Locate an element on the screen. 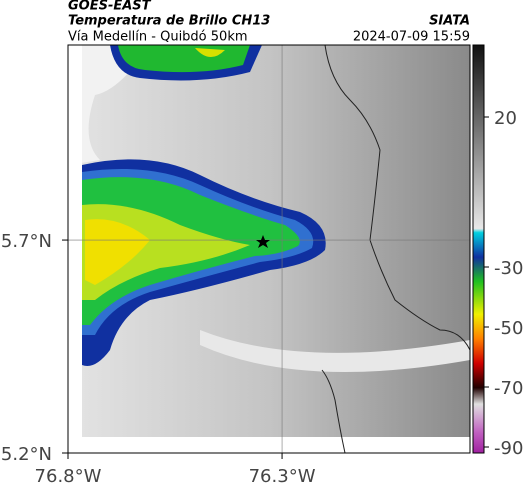 The height and width of the screenshot is (491, 526). lon-tick-label: 76.8°W is located at coordinates (68, 476).